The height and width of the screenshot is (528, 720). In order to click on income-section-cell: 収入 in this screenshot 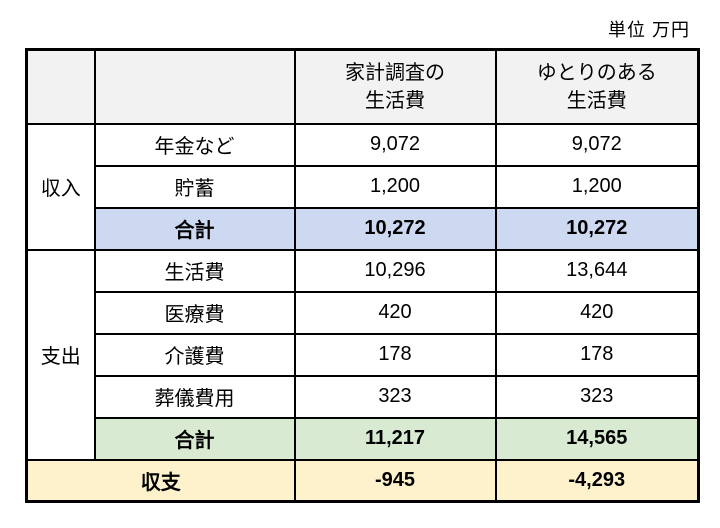, I will do `click(60, 186)`.